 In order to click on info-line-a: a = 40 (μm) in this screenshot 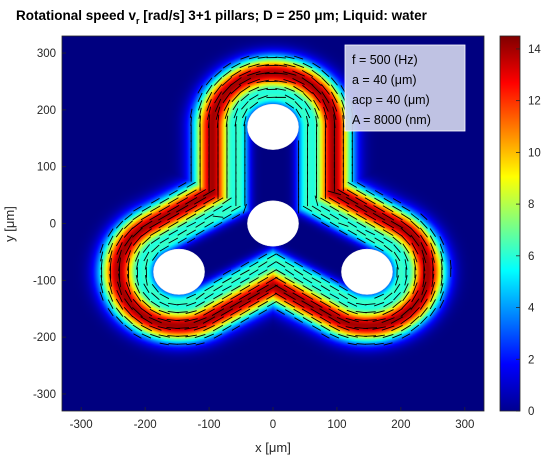, I will do `click(384, 80)`.